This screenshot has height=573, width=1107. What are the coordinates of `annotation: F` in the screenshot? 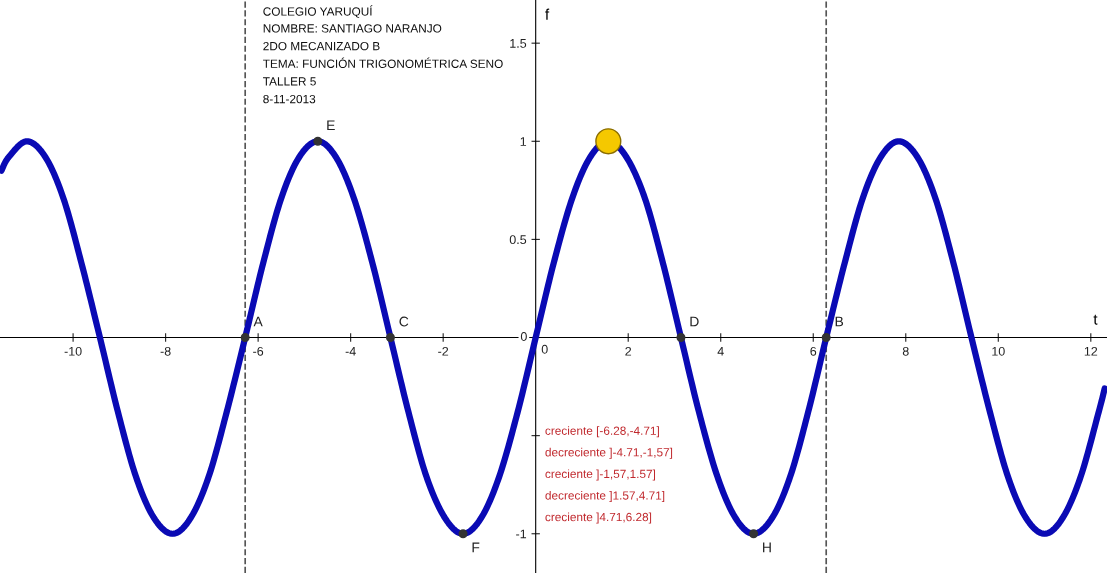 It's located at (476, 547).